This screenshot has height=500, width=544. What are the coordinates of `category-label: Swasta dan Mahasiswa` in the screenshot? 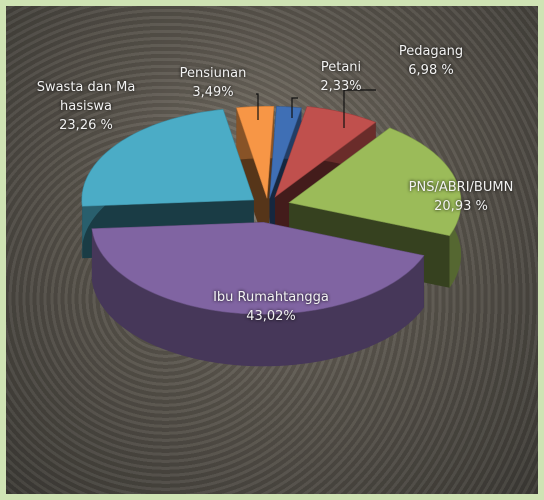 It's located at (86, 97).